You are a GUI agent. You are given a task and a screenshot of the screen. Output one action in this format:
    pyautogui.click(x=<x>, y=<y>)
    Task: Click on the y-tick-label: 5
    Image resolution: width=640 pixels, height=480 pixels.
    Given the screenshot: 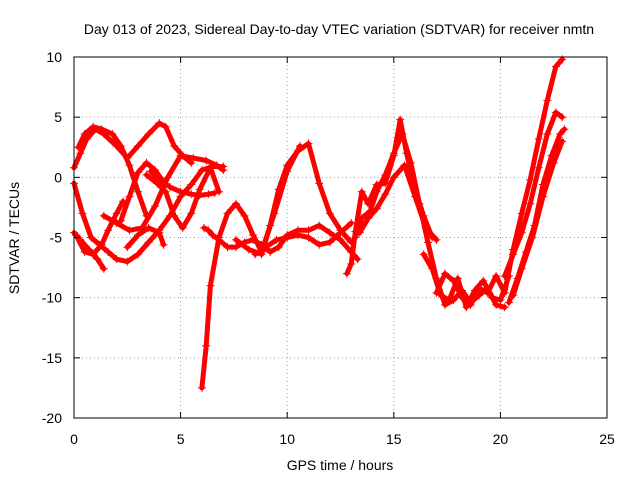 What is the action you would take?
    pyautogui.click(x=58, y=117)
    